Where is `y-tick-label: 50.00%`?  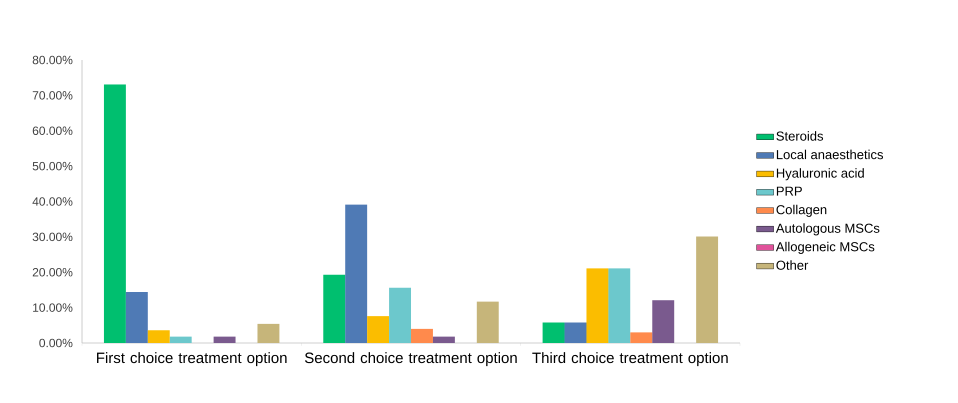 y-tick-label: 50.00% is located at coordinates (52, 166).